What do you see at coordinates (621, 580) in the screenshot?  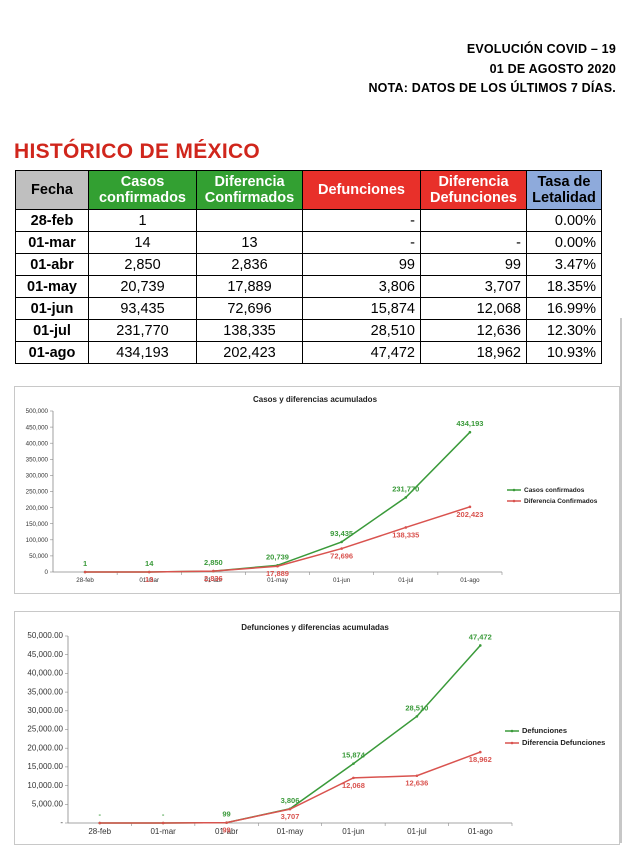 I see `scrollbar` at bounding box center [621, 580].